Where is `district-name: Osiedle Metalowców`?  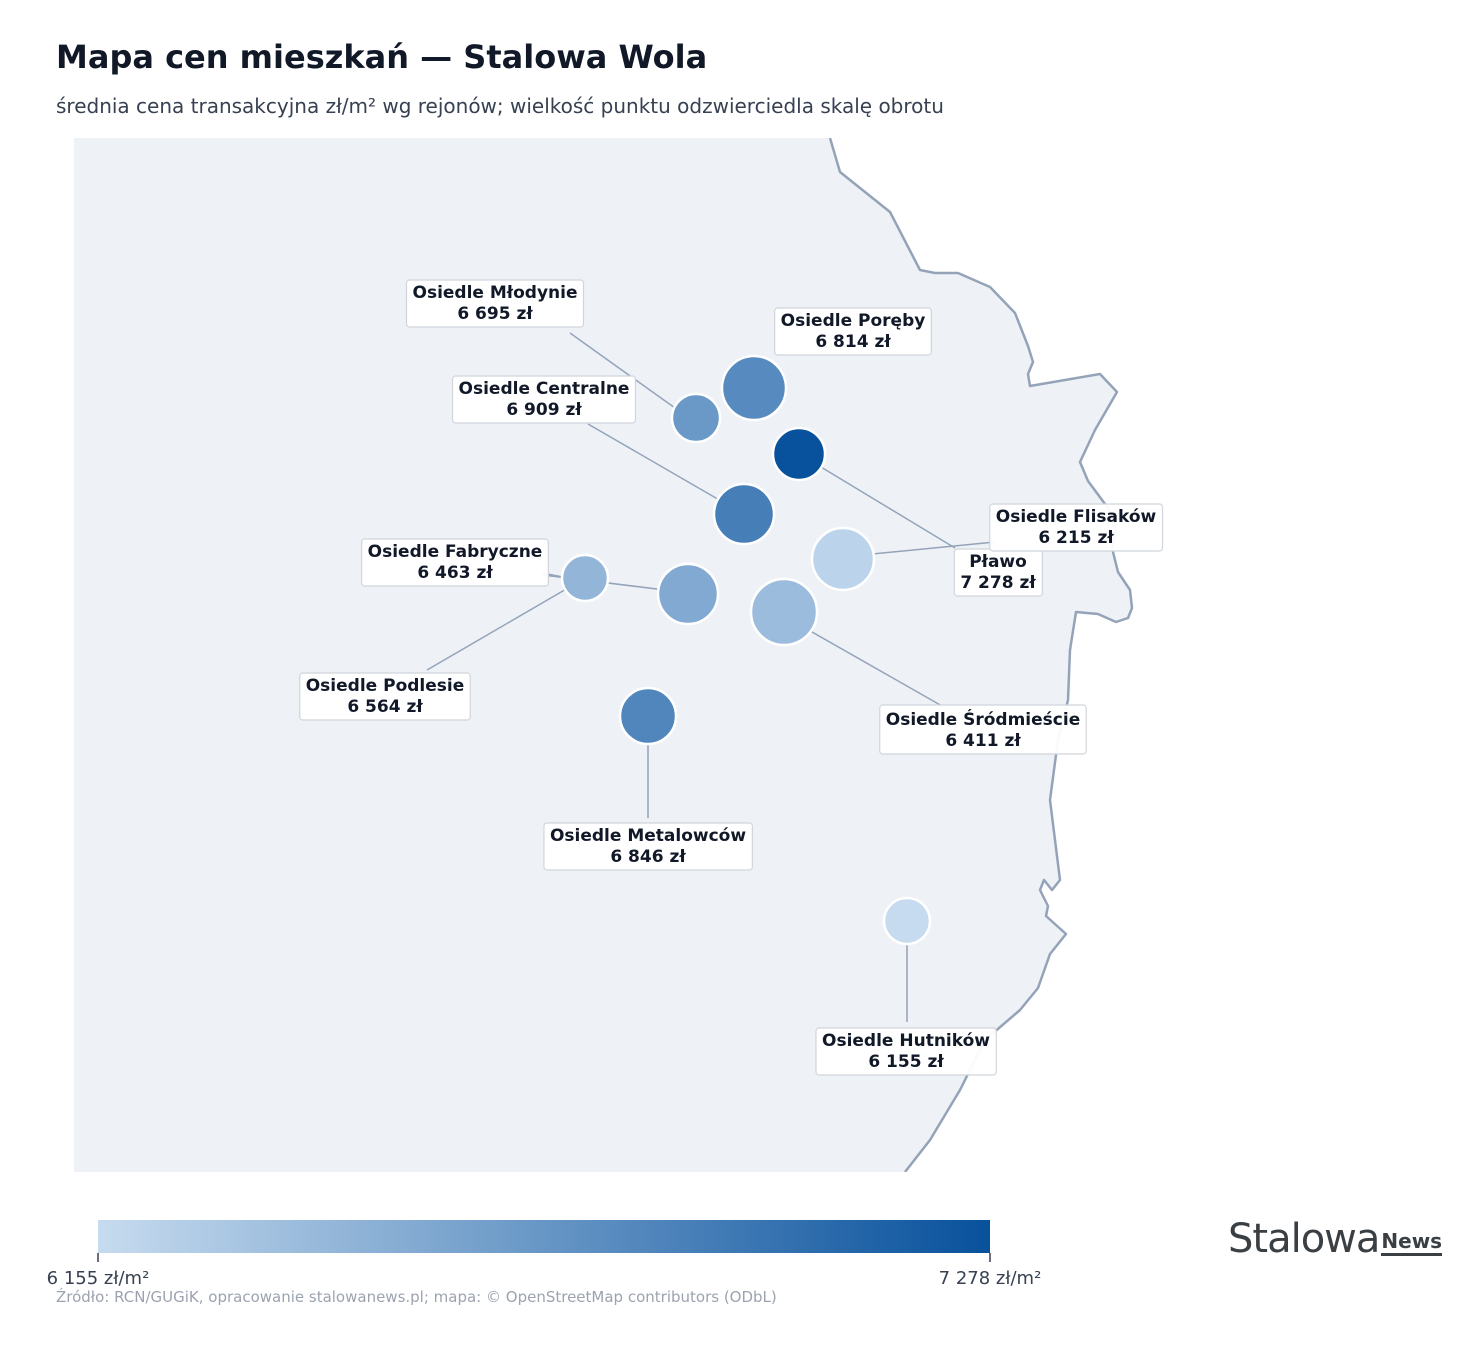
district-name: Osiedle Metalowców is located at coordinates (648, 836).